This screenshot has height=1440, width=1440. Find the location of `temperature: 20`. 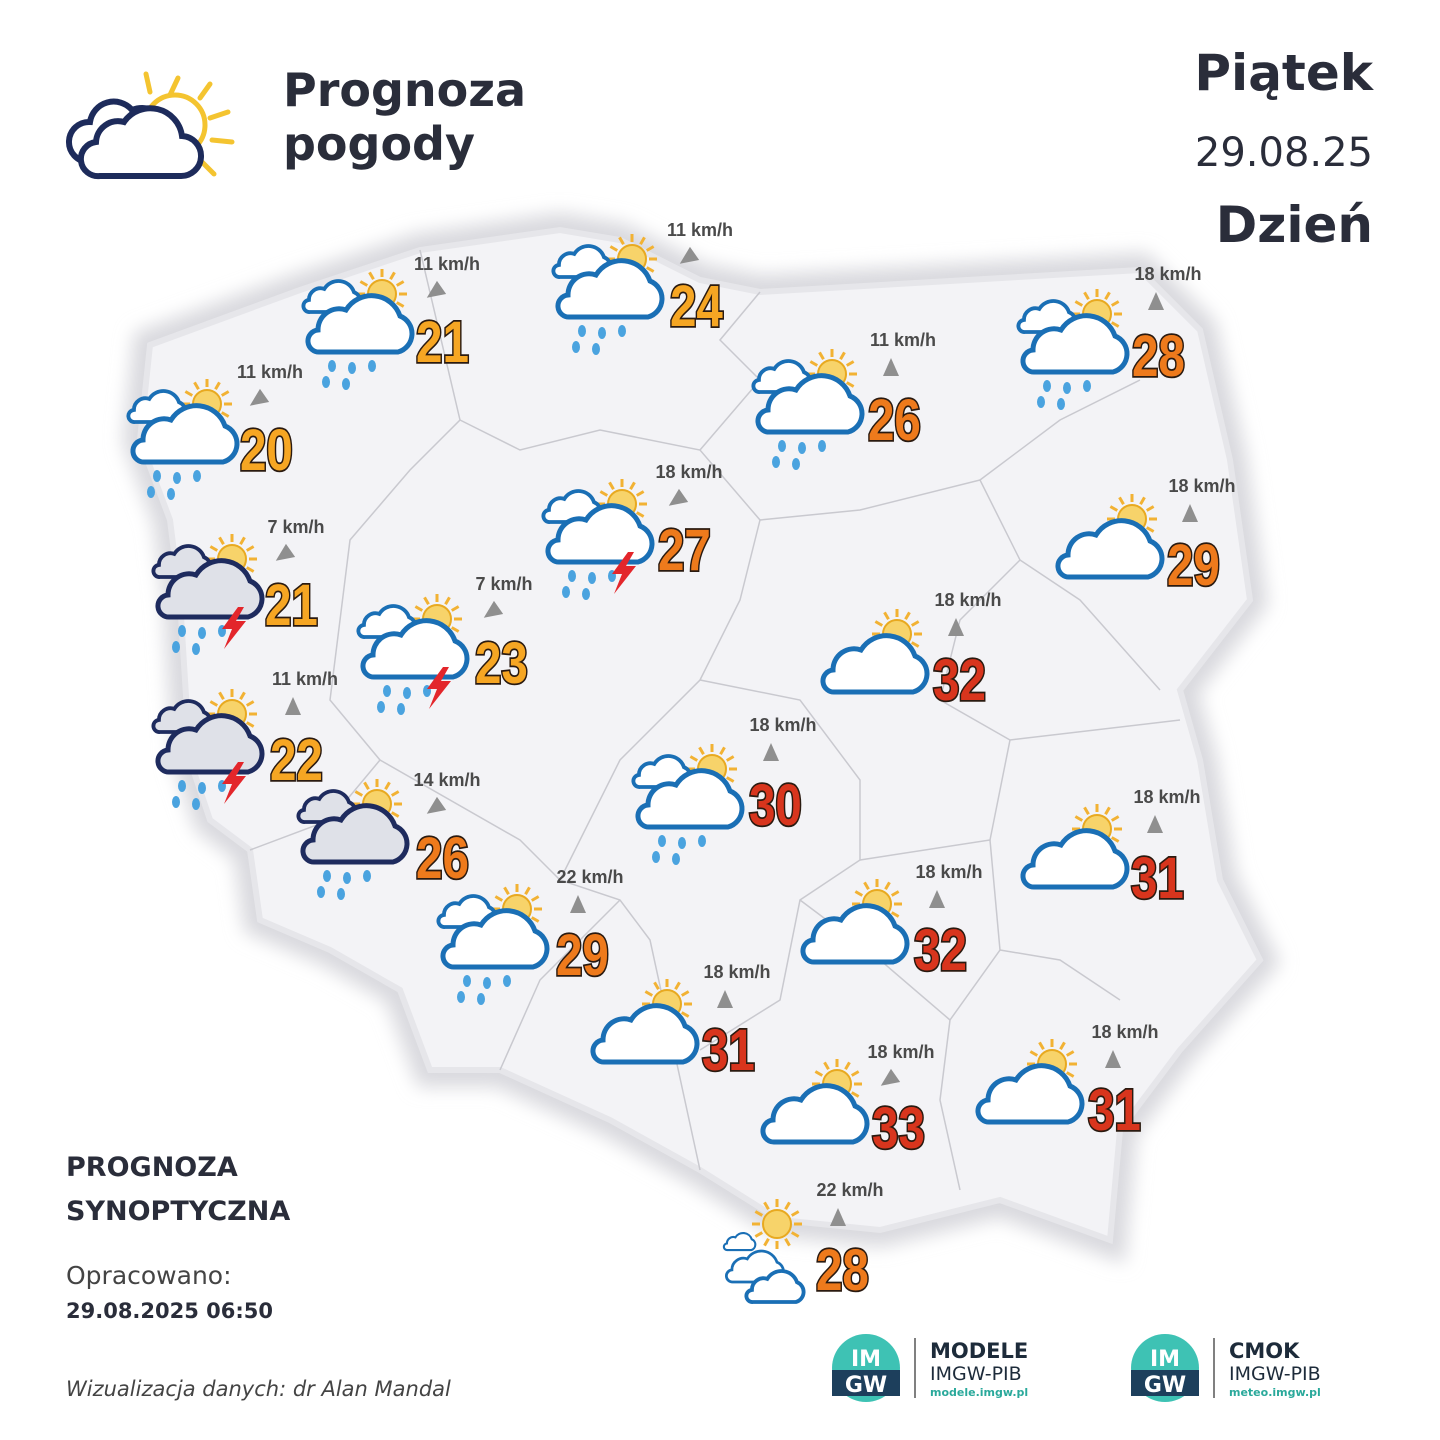

temperature: 20 is located at coordinates (266, 451).